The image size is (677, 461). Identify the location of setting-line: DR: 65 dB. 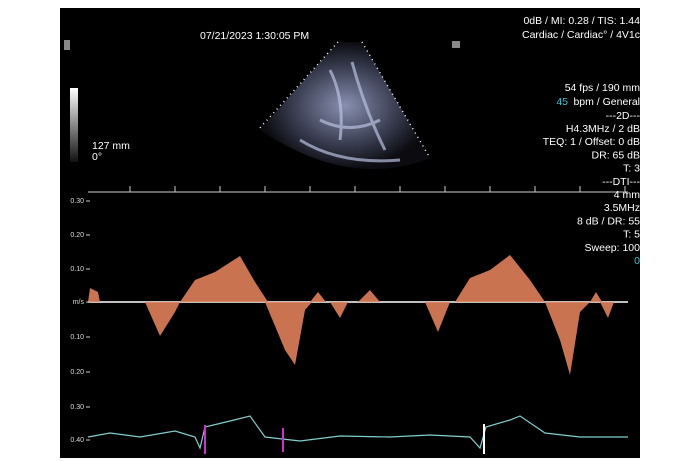
(616, 155).